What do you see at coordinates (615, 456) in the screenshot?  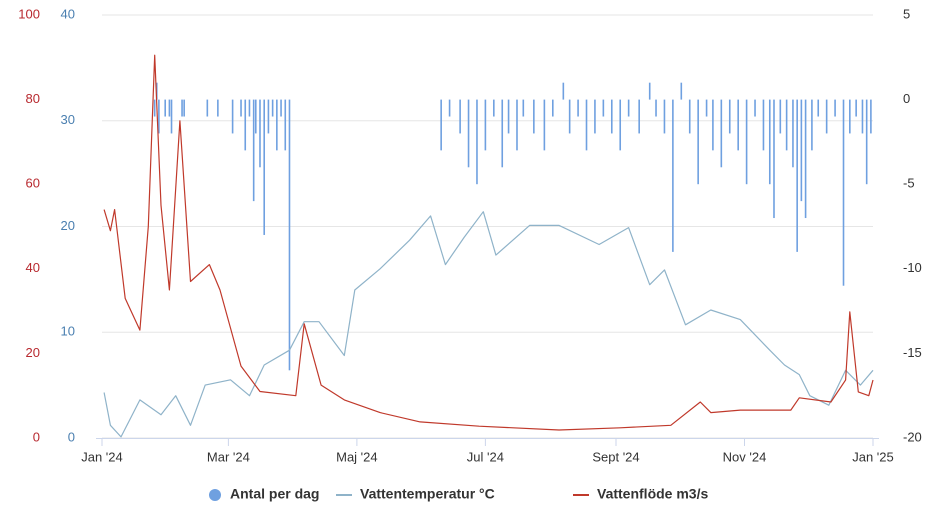 I see `x-tick-label: Sept '24` at bounding box center [615, 456].